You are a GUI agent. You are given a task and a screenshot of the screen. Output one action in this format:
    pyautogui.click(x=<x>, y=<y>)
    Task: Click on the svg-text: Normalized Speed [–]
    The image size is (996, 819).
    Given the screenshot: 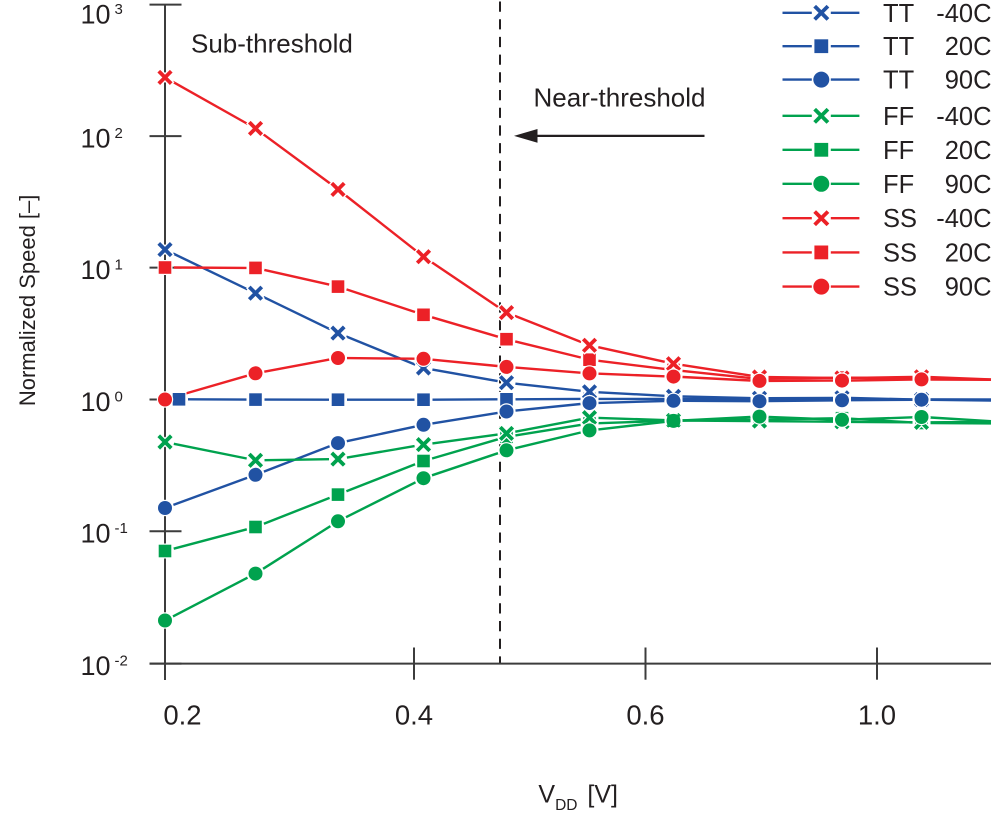 What is the action you would take?
    pyautogui.click(x=27, y=301)
    